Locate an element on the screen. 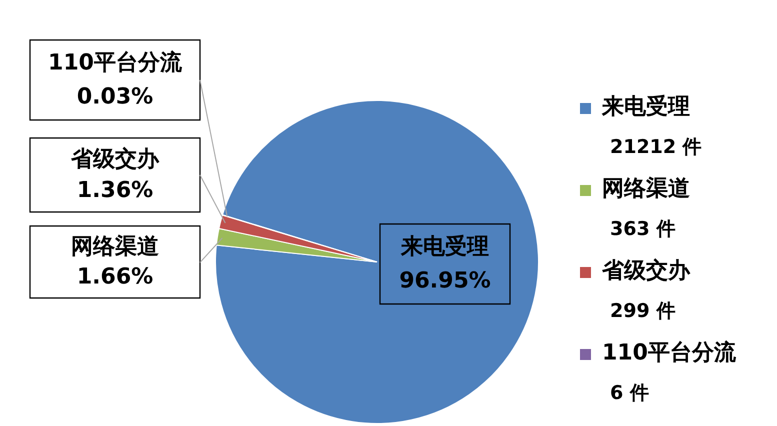 This screenshot has height=426, width=777. legend-label: 网络渠道 is located at coordinates (646, 189).